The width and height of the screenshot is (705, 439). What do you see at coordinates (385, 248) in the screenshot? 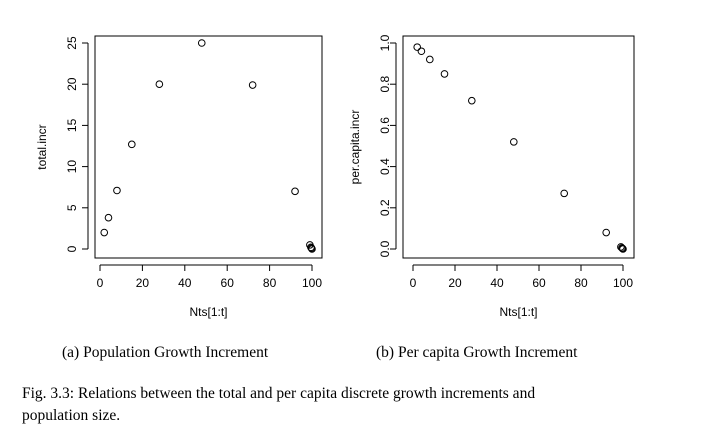
I see `y-tick-label: 0.0` at bounding box center [385, 248].